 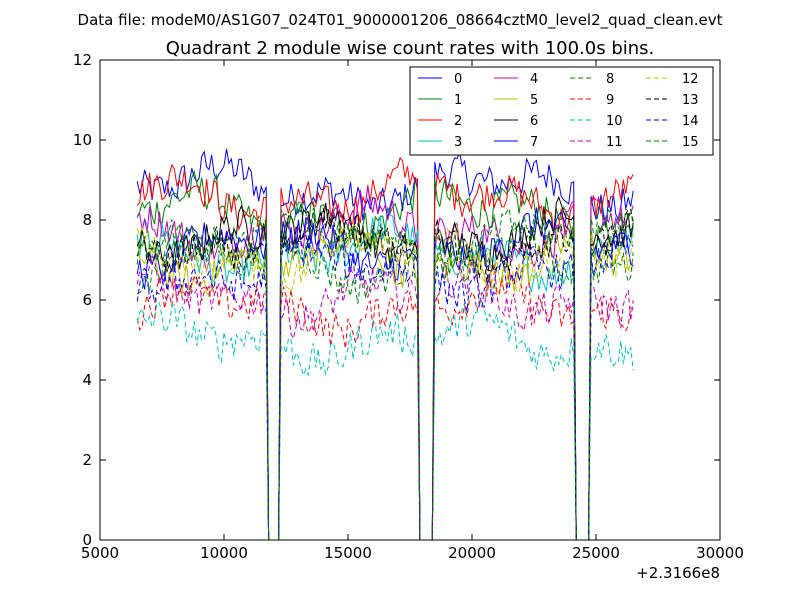 What do you see at coordinates (82, 60) in the screenshot?
I see `y-tick-label: 12` at bounding box center [82, 60].